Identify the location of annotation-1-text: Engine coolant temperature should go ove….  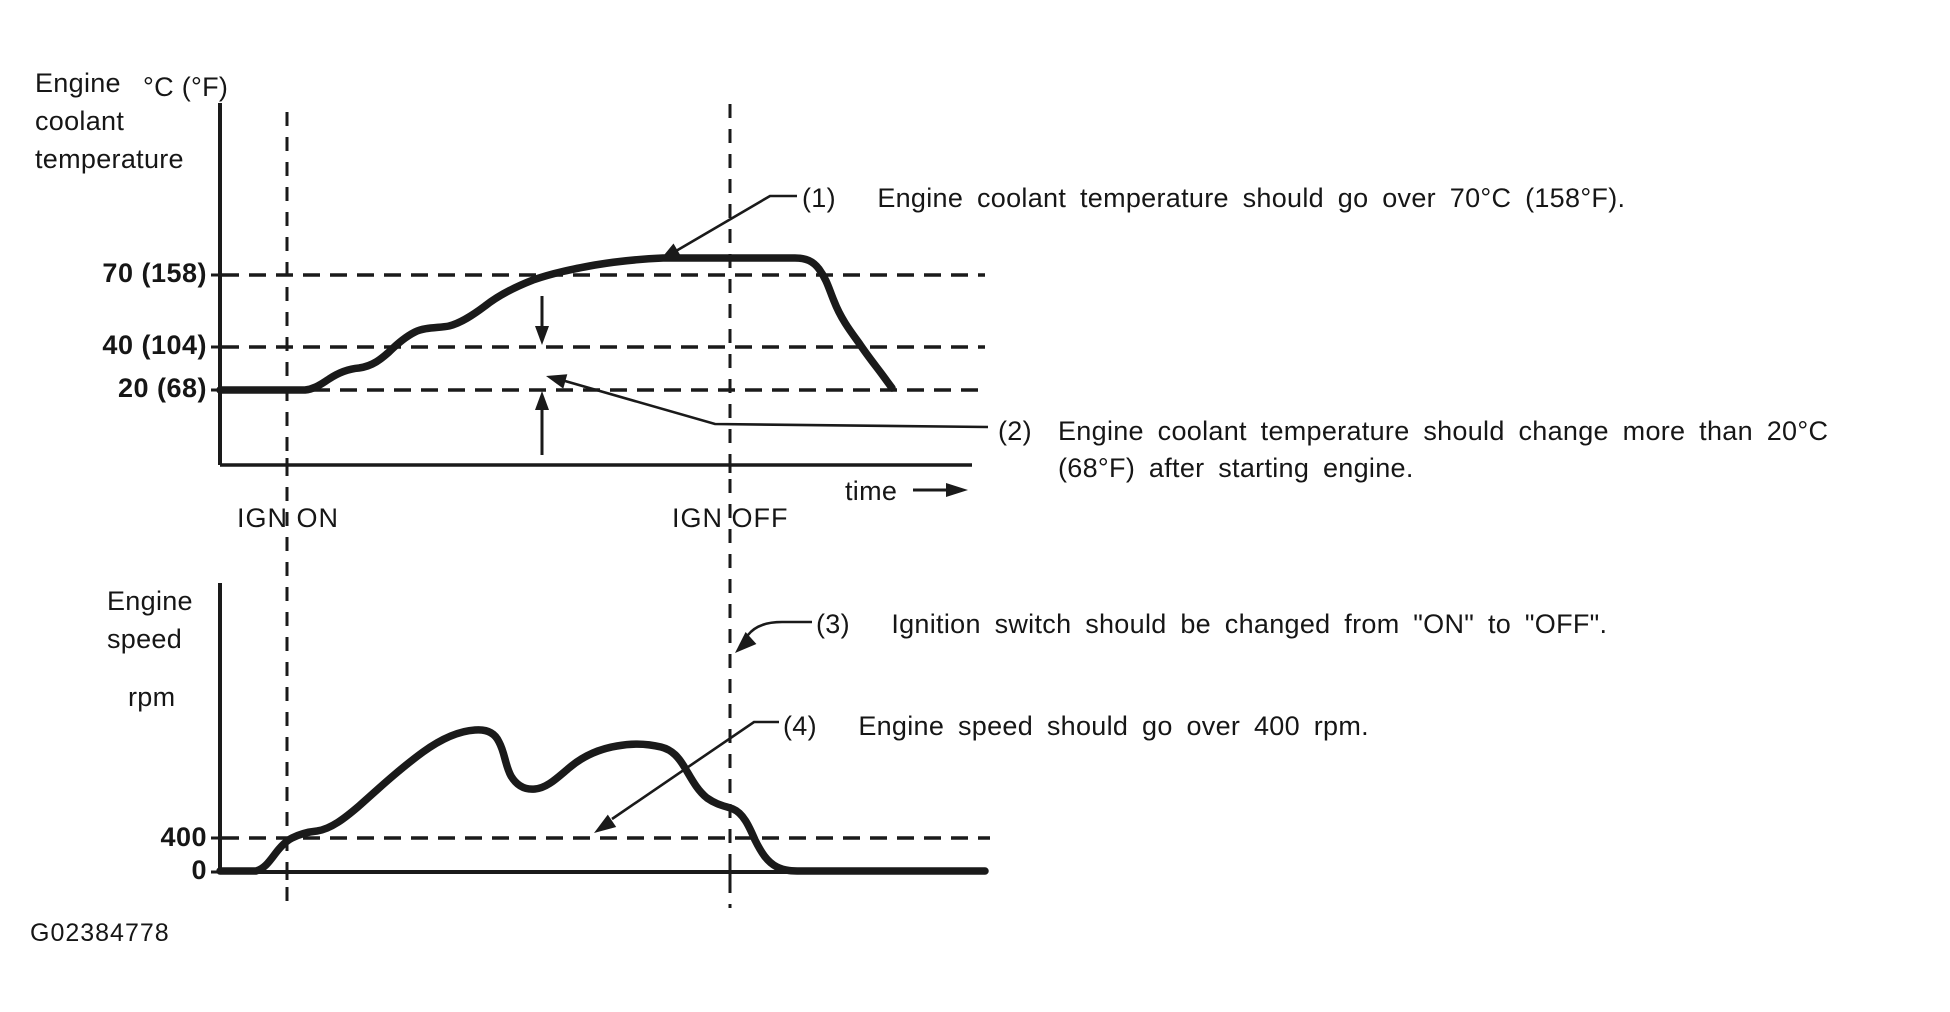
(1251, 198).